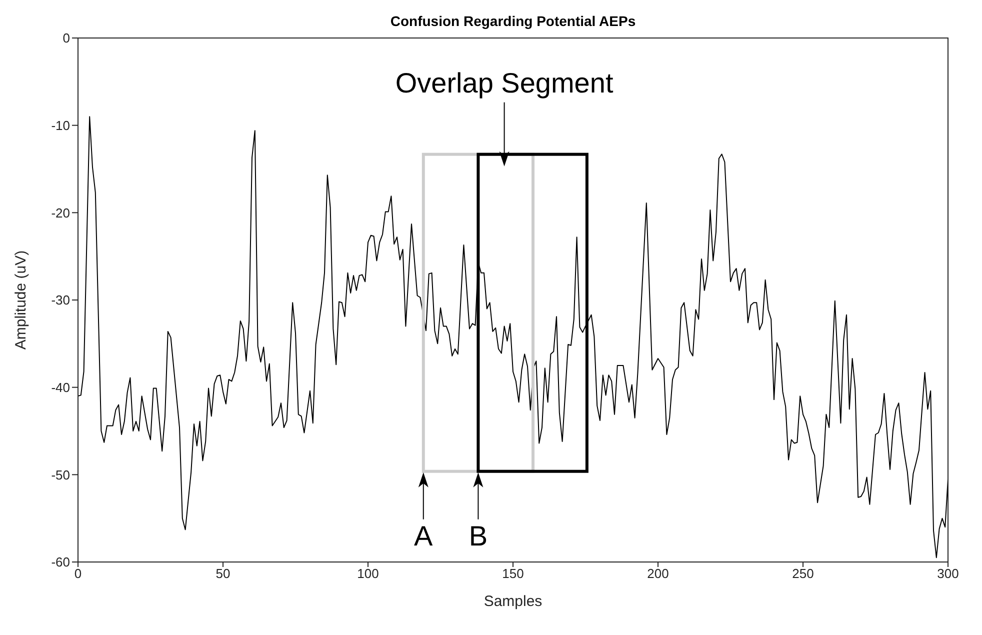 Image resolution: width=982 pixels, height=635 pixels. I want to click on x-tick-label: 300, so click(948, 574).